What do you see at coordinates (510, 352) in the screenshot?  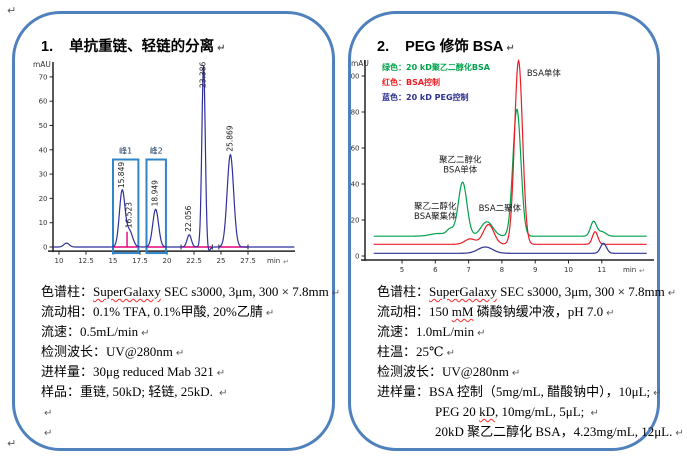 I see `spec-line: 柱温：25℃ ↵` at bounding box center [510, 352].